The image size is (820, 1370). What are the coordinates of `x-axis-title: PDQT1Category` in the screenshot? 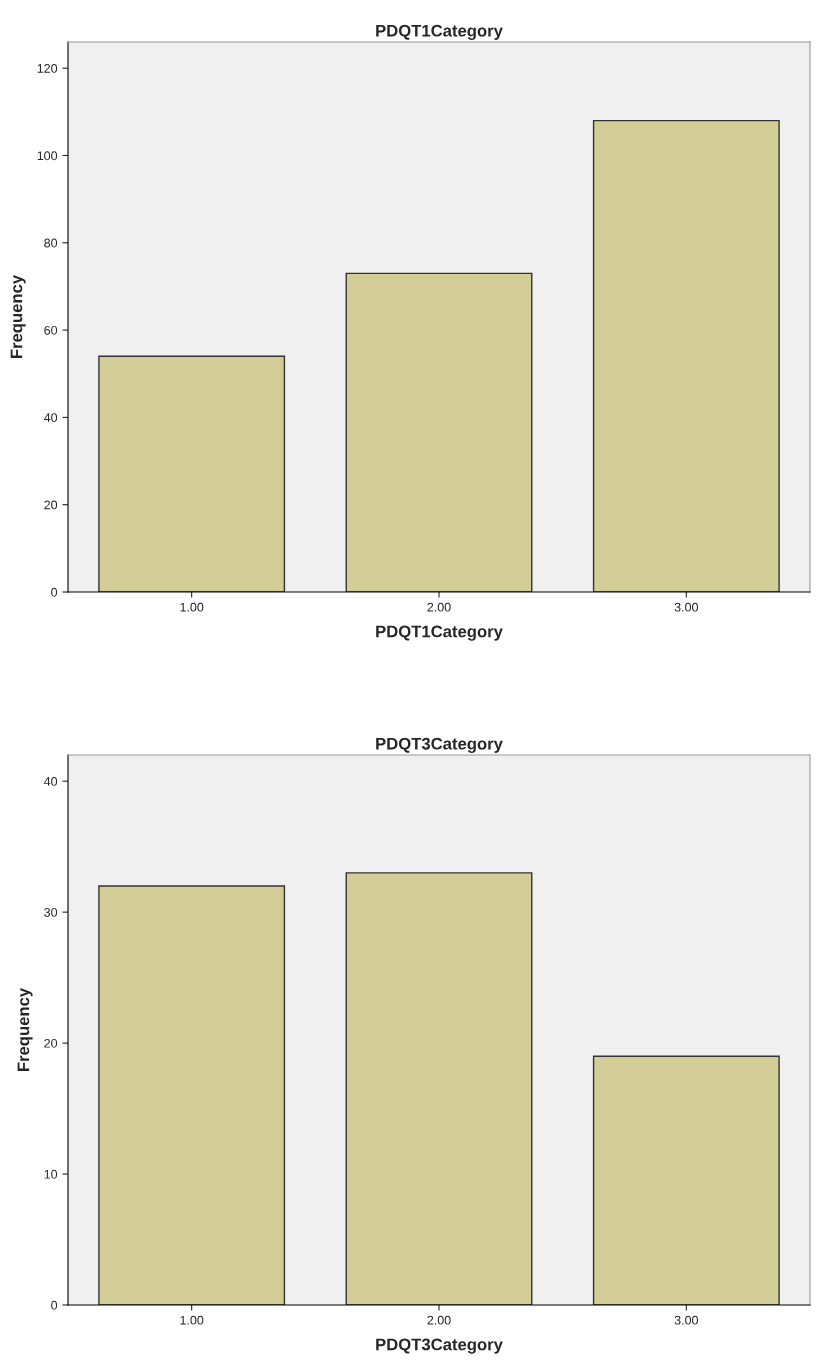 It's located at (439, 633).